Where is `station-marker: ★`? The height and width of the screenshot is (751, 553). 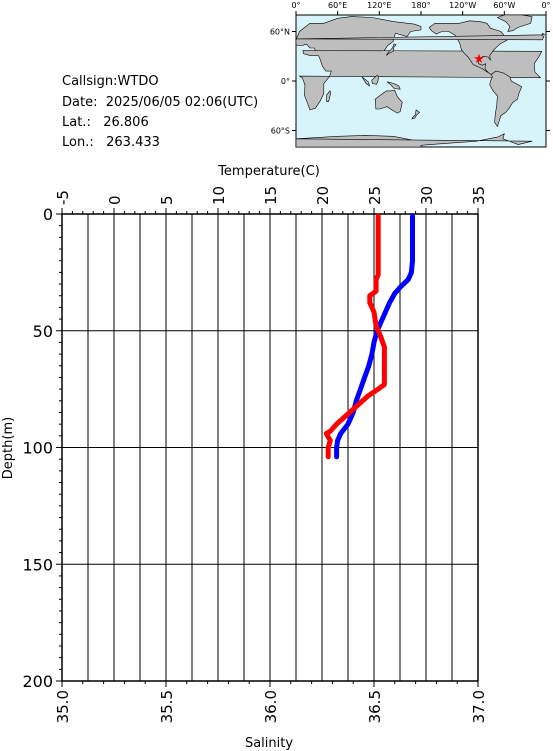
station-marker: ★ is located at coordinates (479, 59).